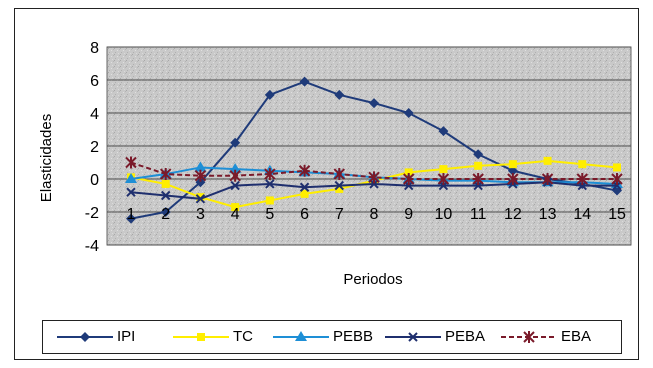 This screenshot has width=653, height=368. Describe the element at coordinates (46, 158) in the screenshot. I see `y-axis-title: Elasticidades` at that location.